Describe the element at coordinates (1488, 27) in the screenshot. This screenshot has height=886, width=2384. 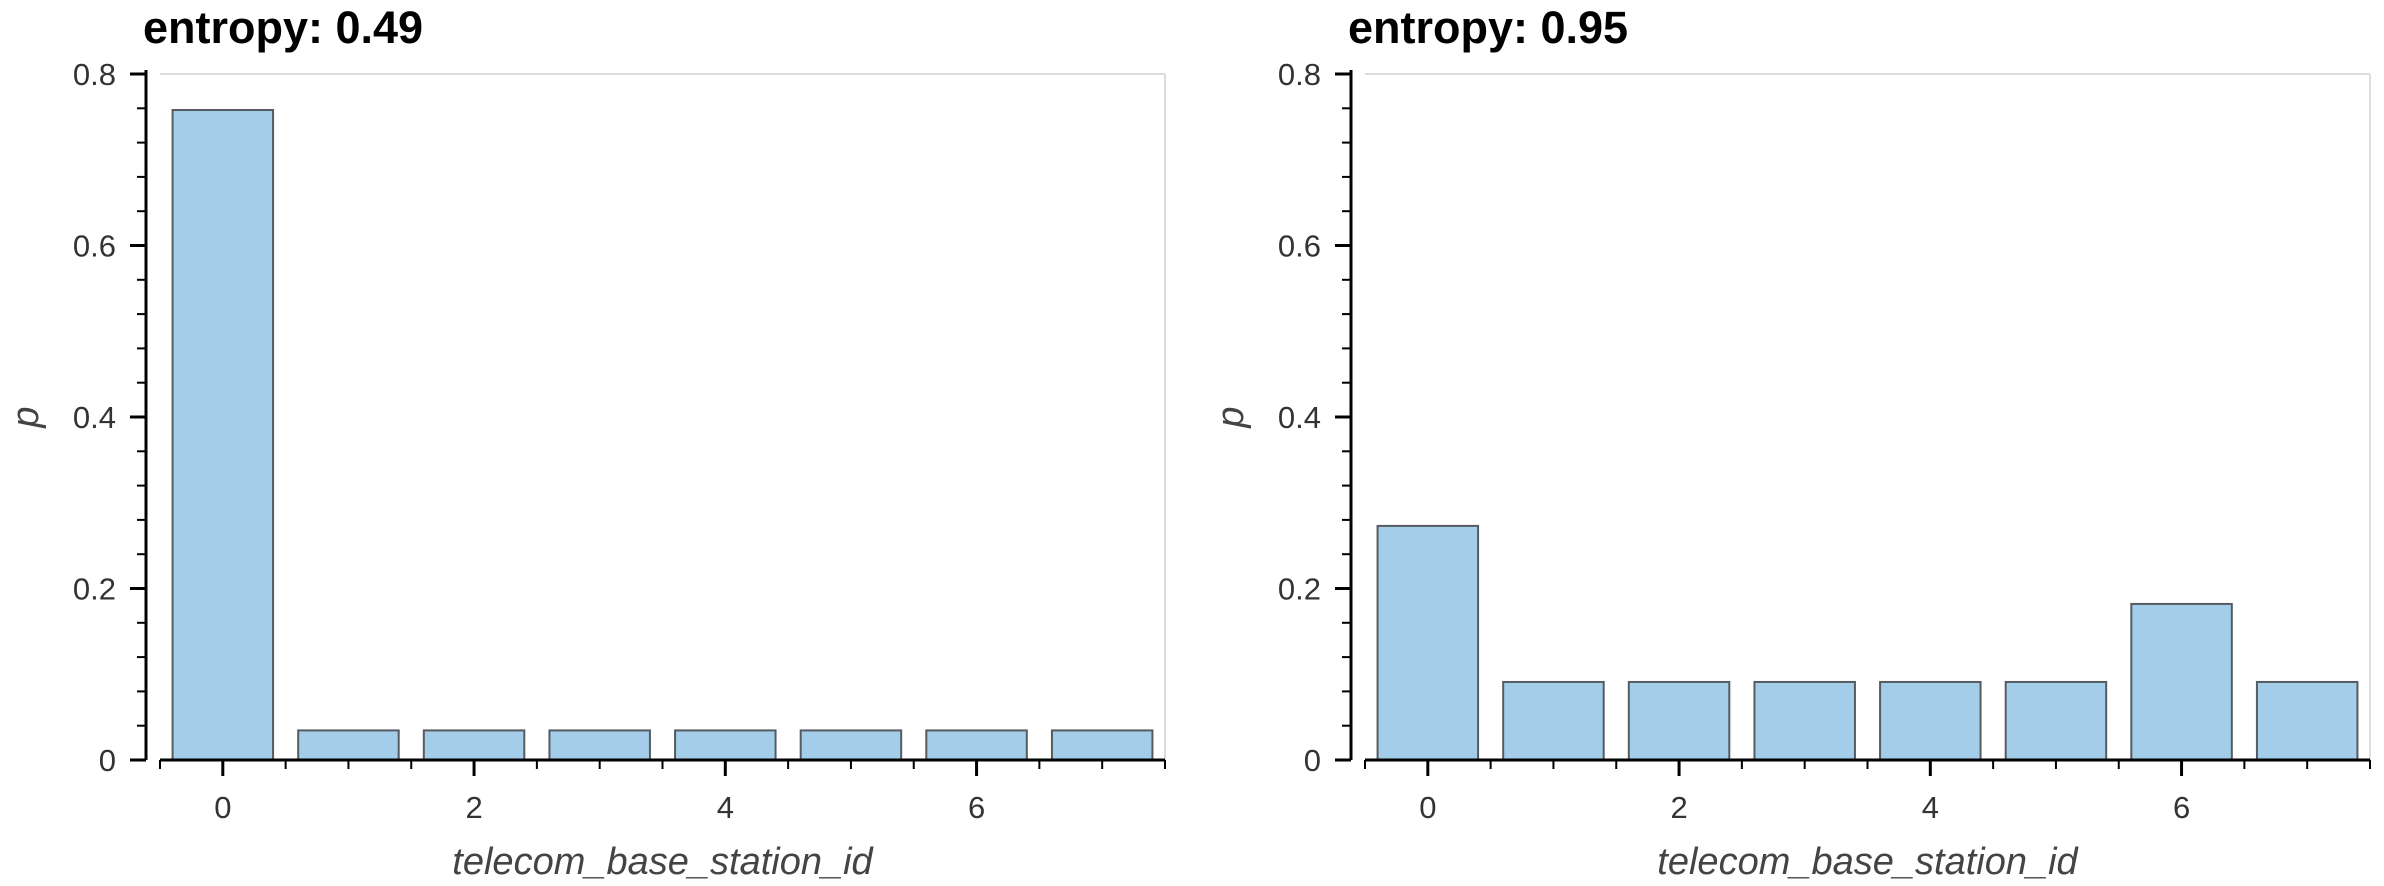
I see `chart-title: entropy: 0.95` at that location.